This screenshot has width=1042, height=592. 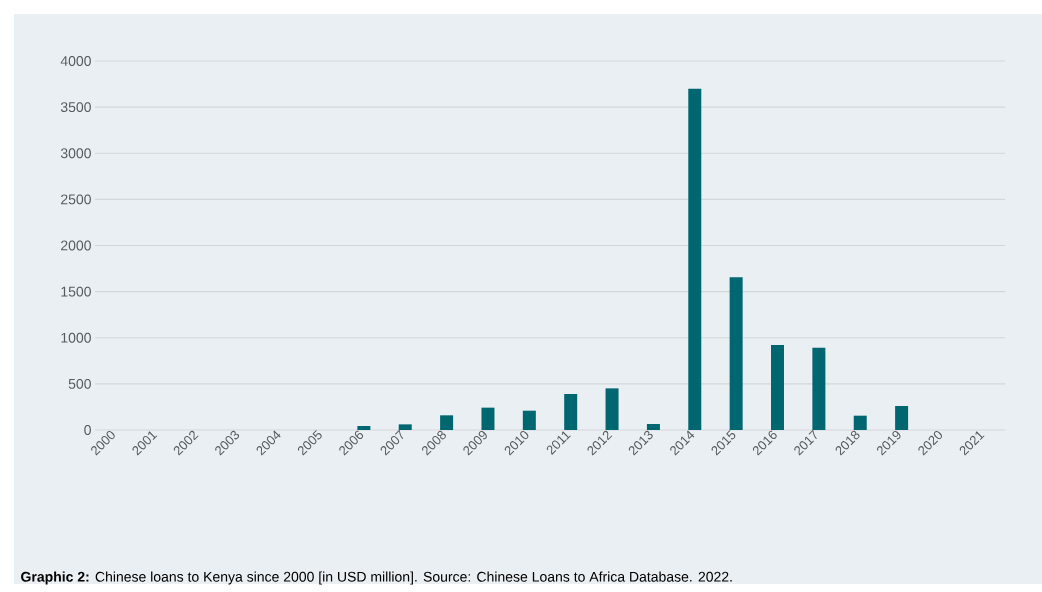 I want to click on y-tick-label: 4000, so click(x=75, y=61).